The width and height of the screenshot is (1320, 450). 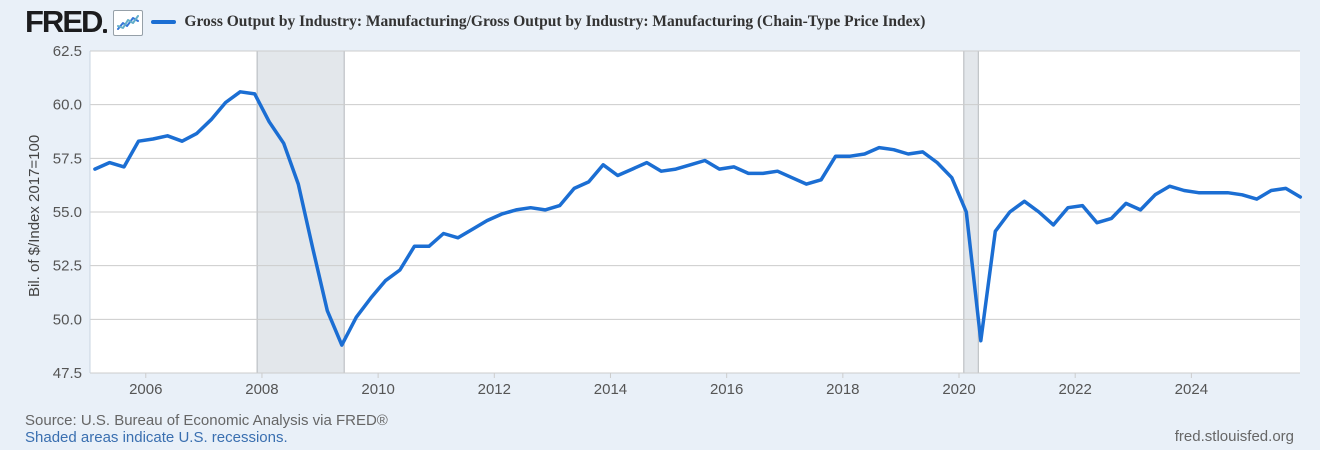 What do you see at coordinates (67, 319) in the screenshot?
I see `y-tick-label: 50.0` at bounding box center [67, 319].